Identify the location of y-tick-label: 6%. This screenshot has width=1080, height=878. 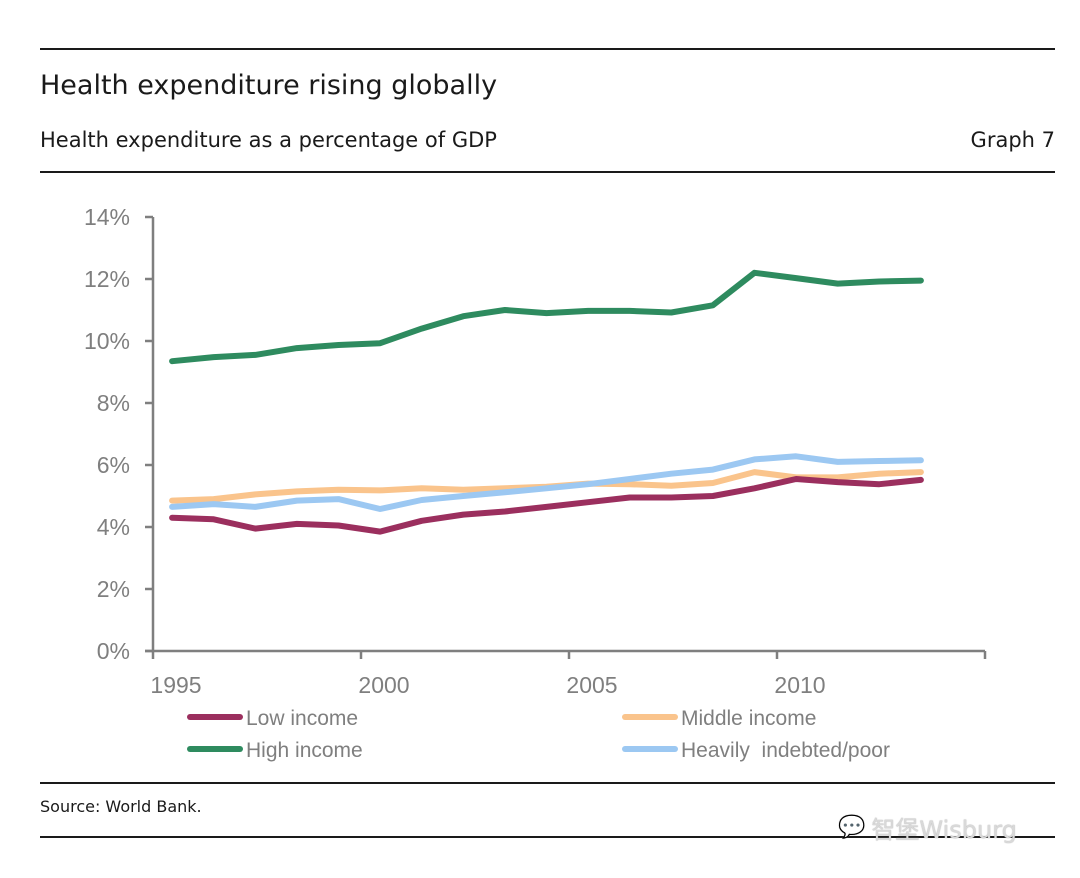
(113, 465).